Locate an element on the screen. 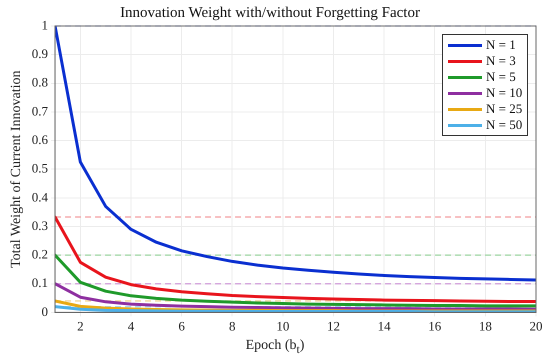  y-tick-label: 1 is located at coordinates (45, 24).